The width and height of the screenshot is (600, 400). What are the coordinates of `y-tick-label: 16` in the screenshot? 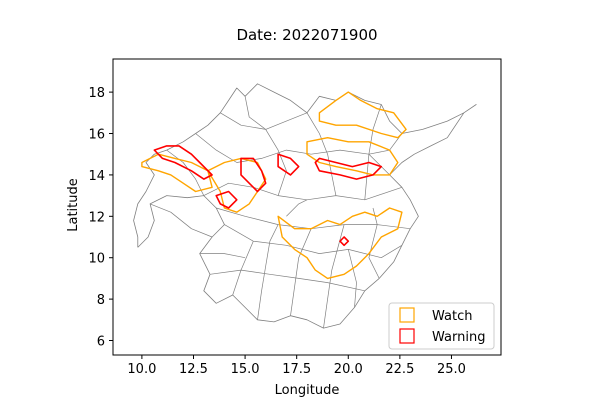 It's located at (96, 135).